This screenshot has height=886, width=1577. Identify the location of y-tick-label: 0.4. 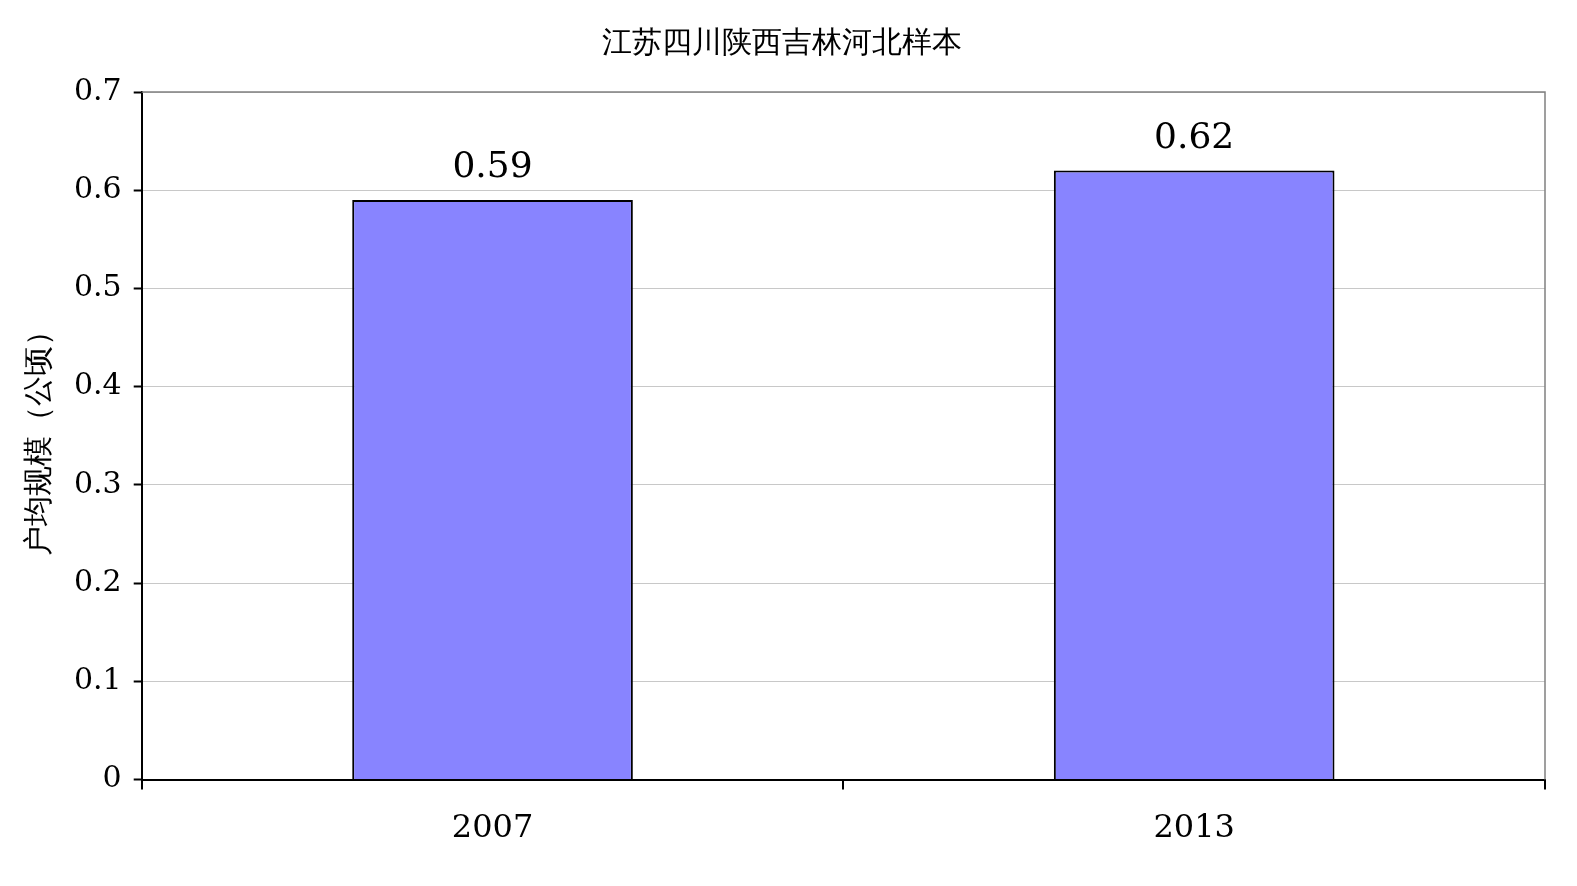
(97, 384).